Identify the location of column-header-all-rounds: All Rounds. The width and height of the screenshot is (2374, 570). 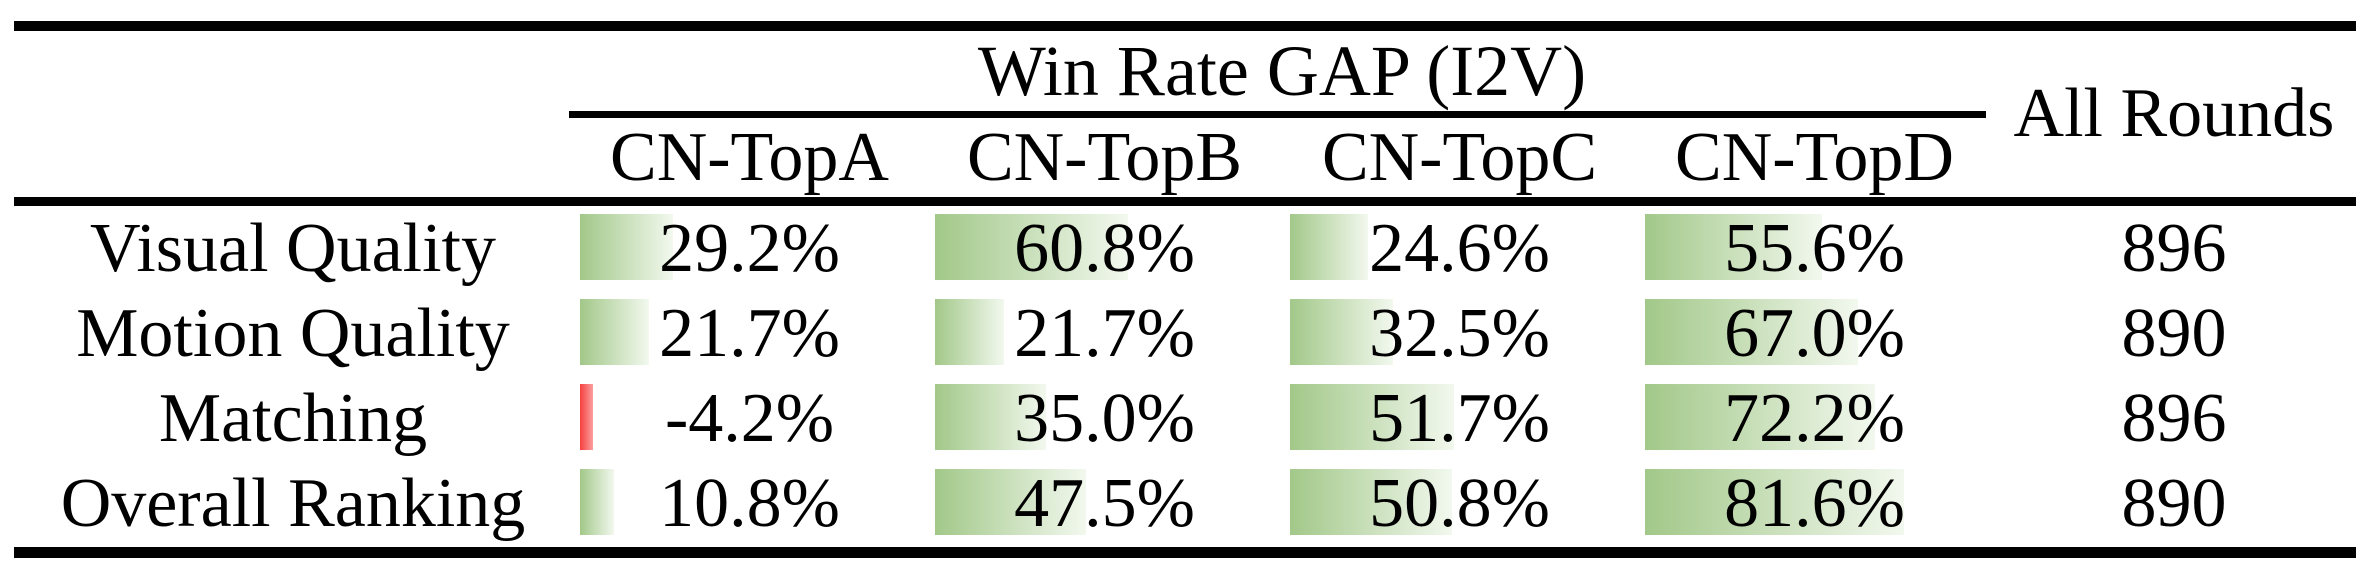
(2174, 113).